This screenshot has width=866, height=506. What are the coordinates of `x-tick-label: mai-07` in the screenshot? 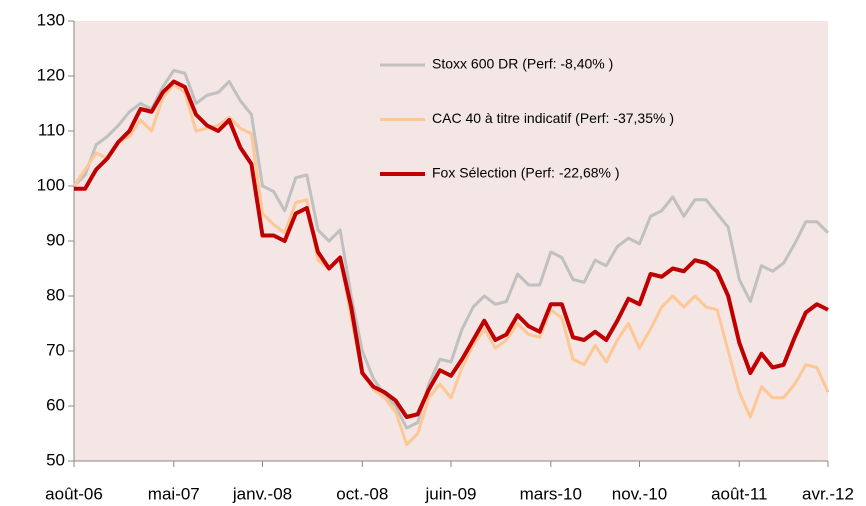 It's located at (174, 493).